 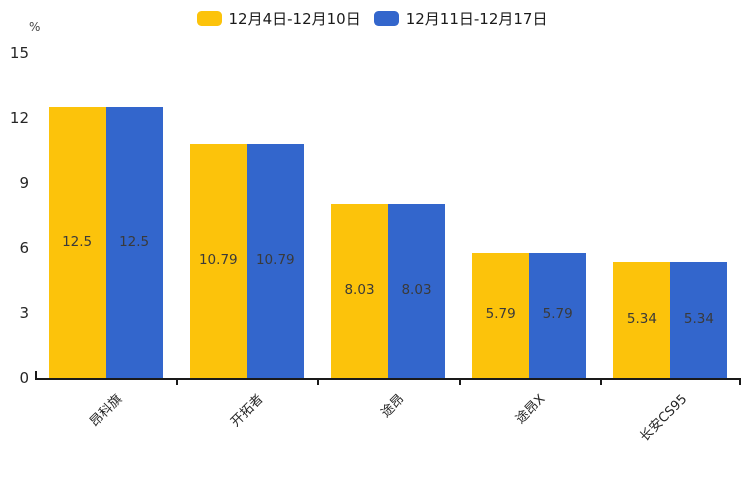 I want to click on x-axis-category-label-长安CS95: 长安CS95, so click(x=663, y=418).